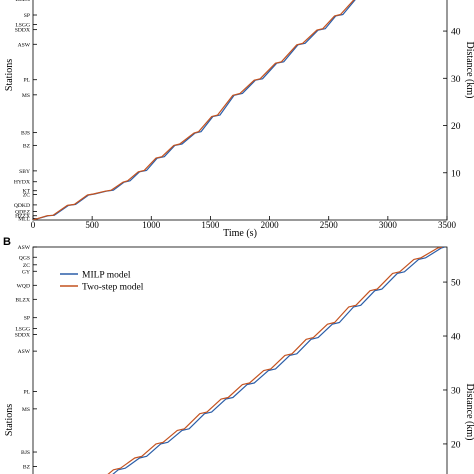 This screenshot has height=474, width=474. I want to click on panel-b-distance-ticks: 20 30 40 50, so click(452, 364).